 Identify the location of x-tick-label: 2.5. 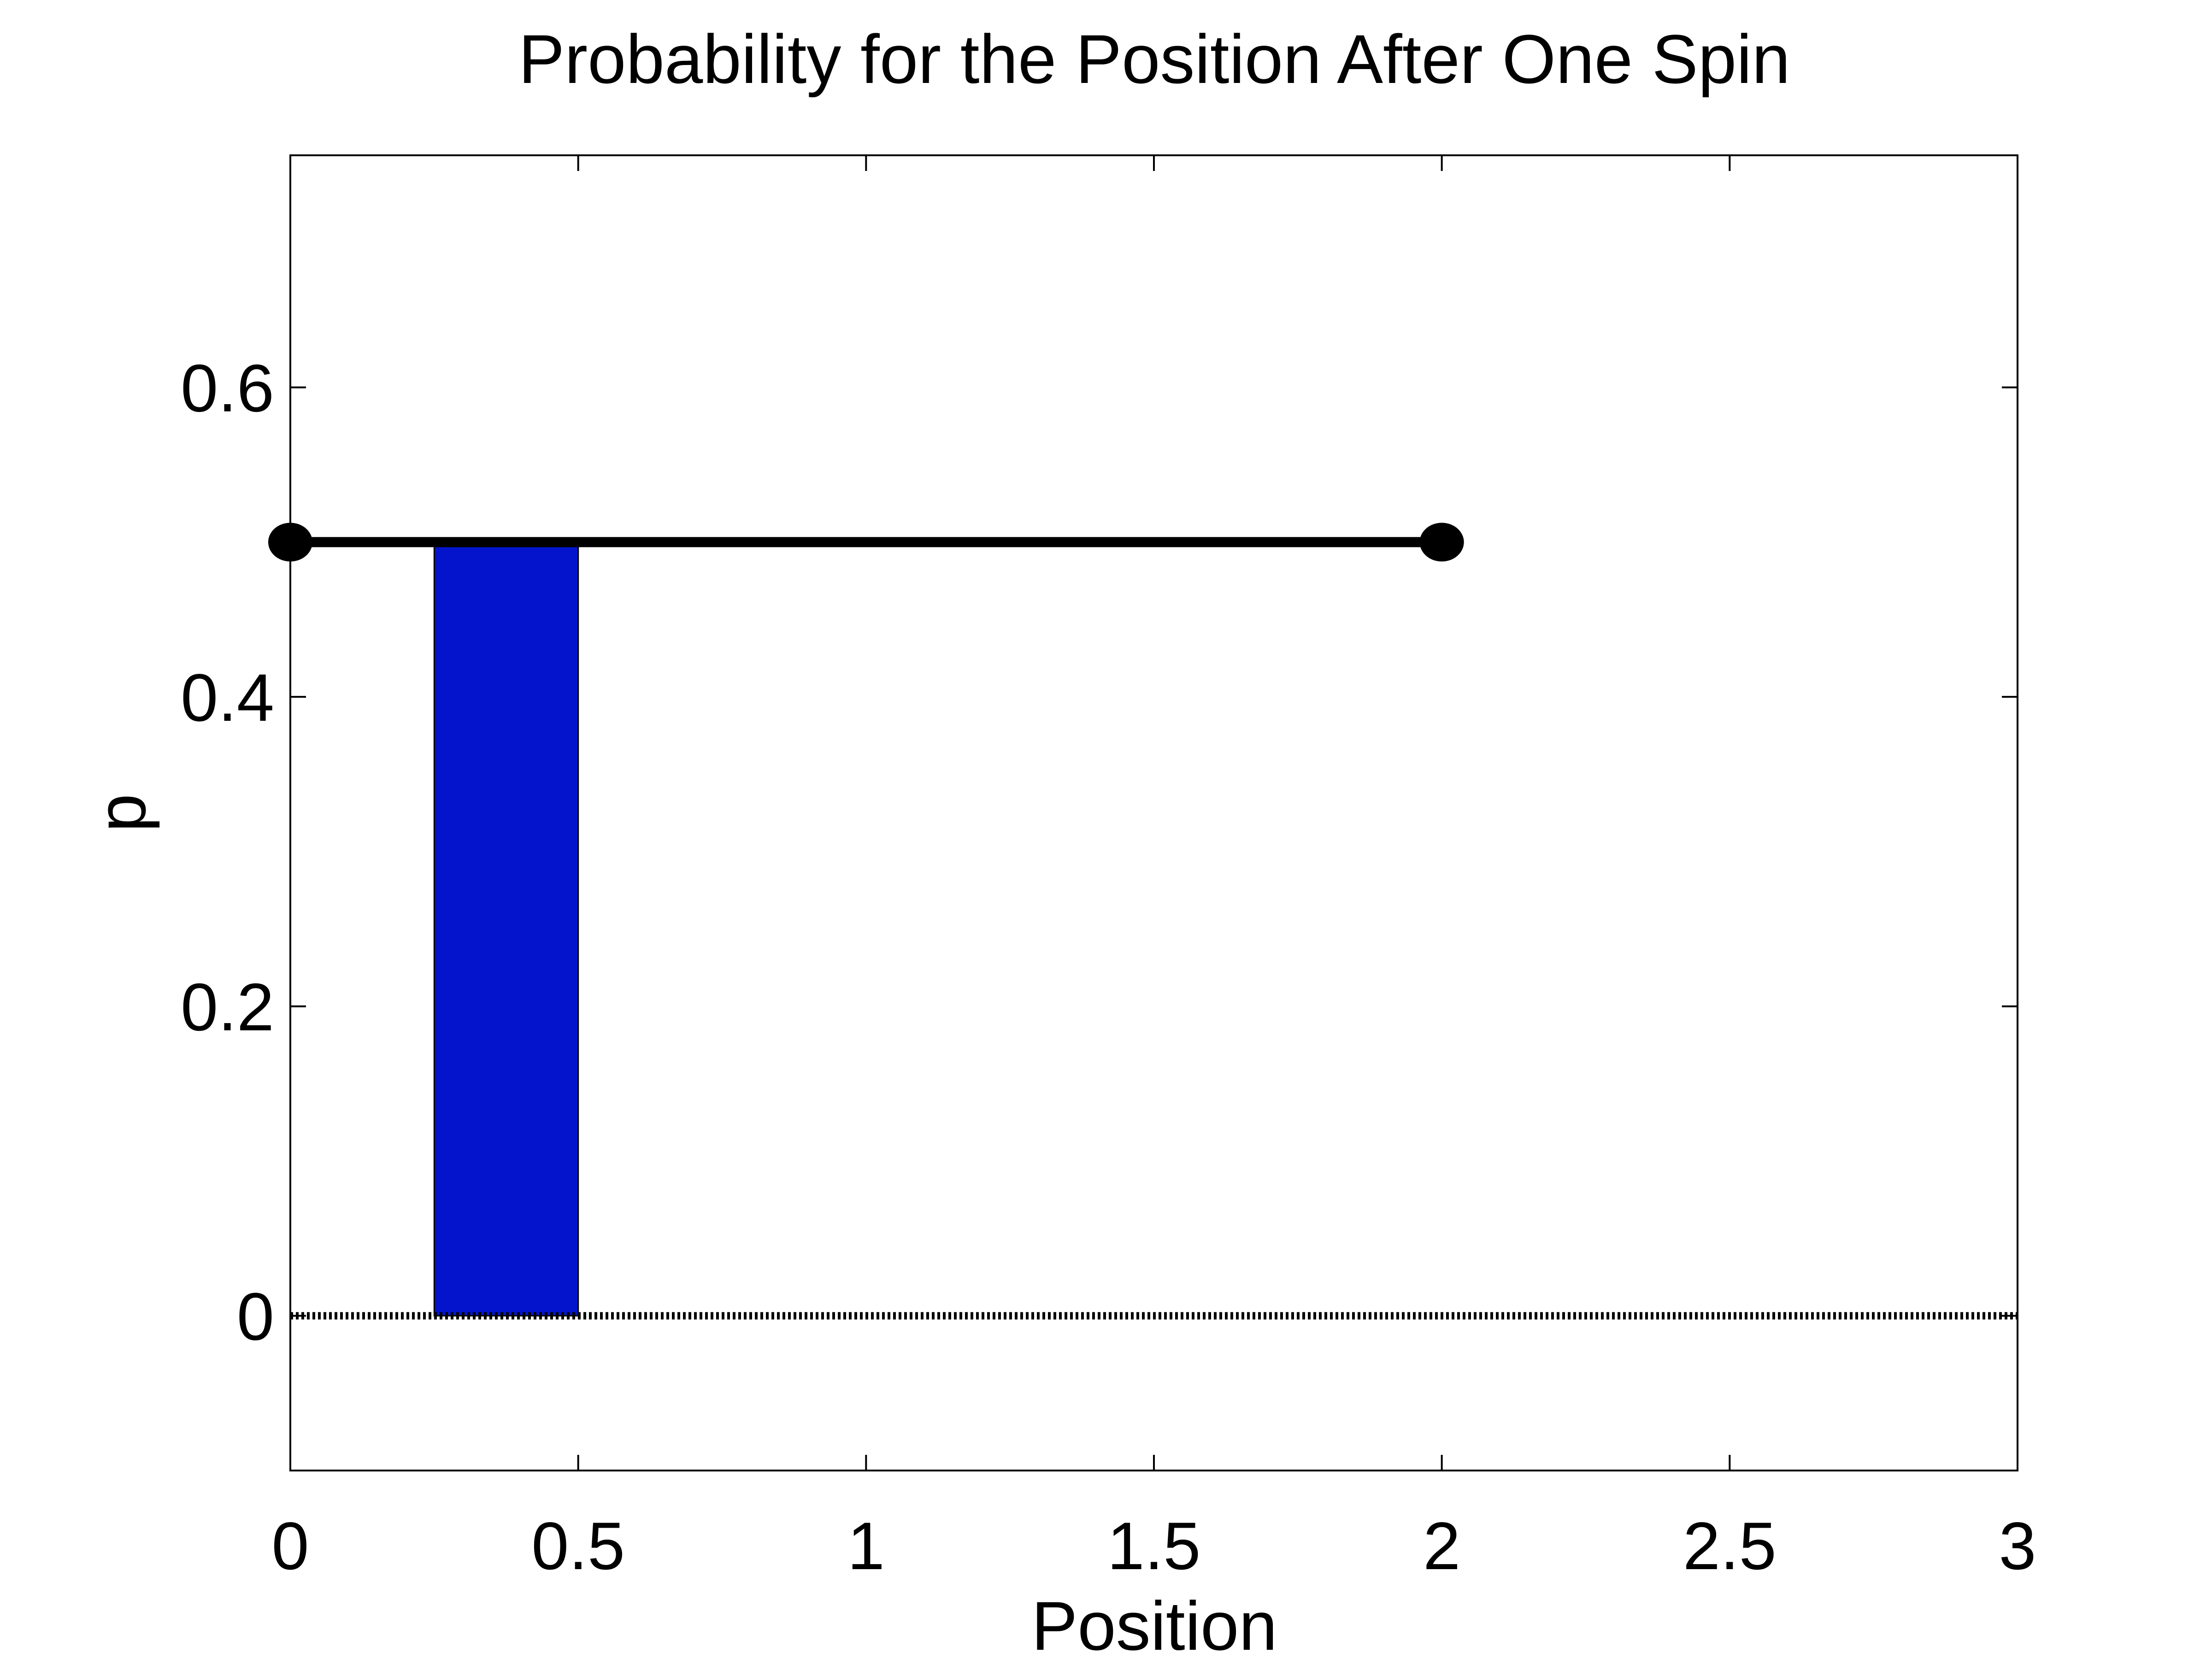
(1730, 1545).